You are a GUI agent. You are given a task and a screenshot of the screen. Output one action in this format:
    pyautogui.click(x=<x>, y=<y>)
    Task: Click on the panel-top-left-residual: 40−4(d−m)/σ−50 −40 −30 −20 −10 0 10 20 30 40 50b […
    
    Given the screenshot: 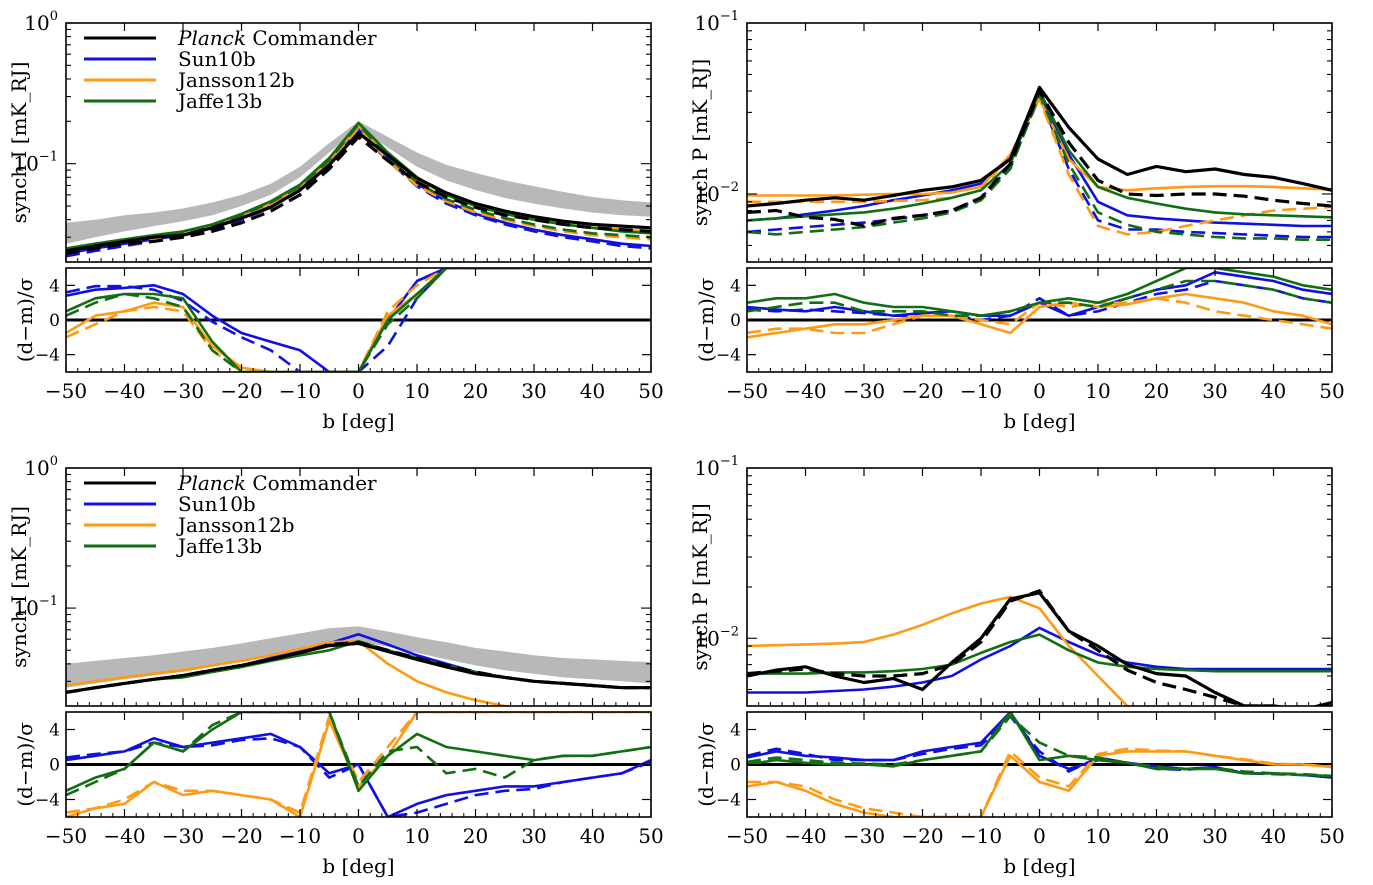 What is the action you would take?
    pyautogui.click(x=338, y=350)
    